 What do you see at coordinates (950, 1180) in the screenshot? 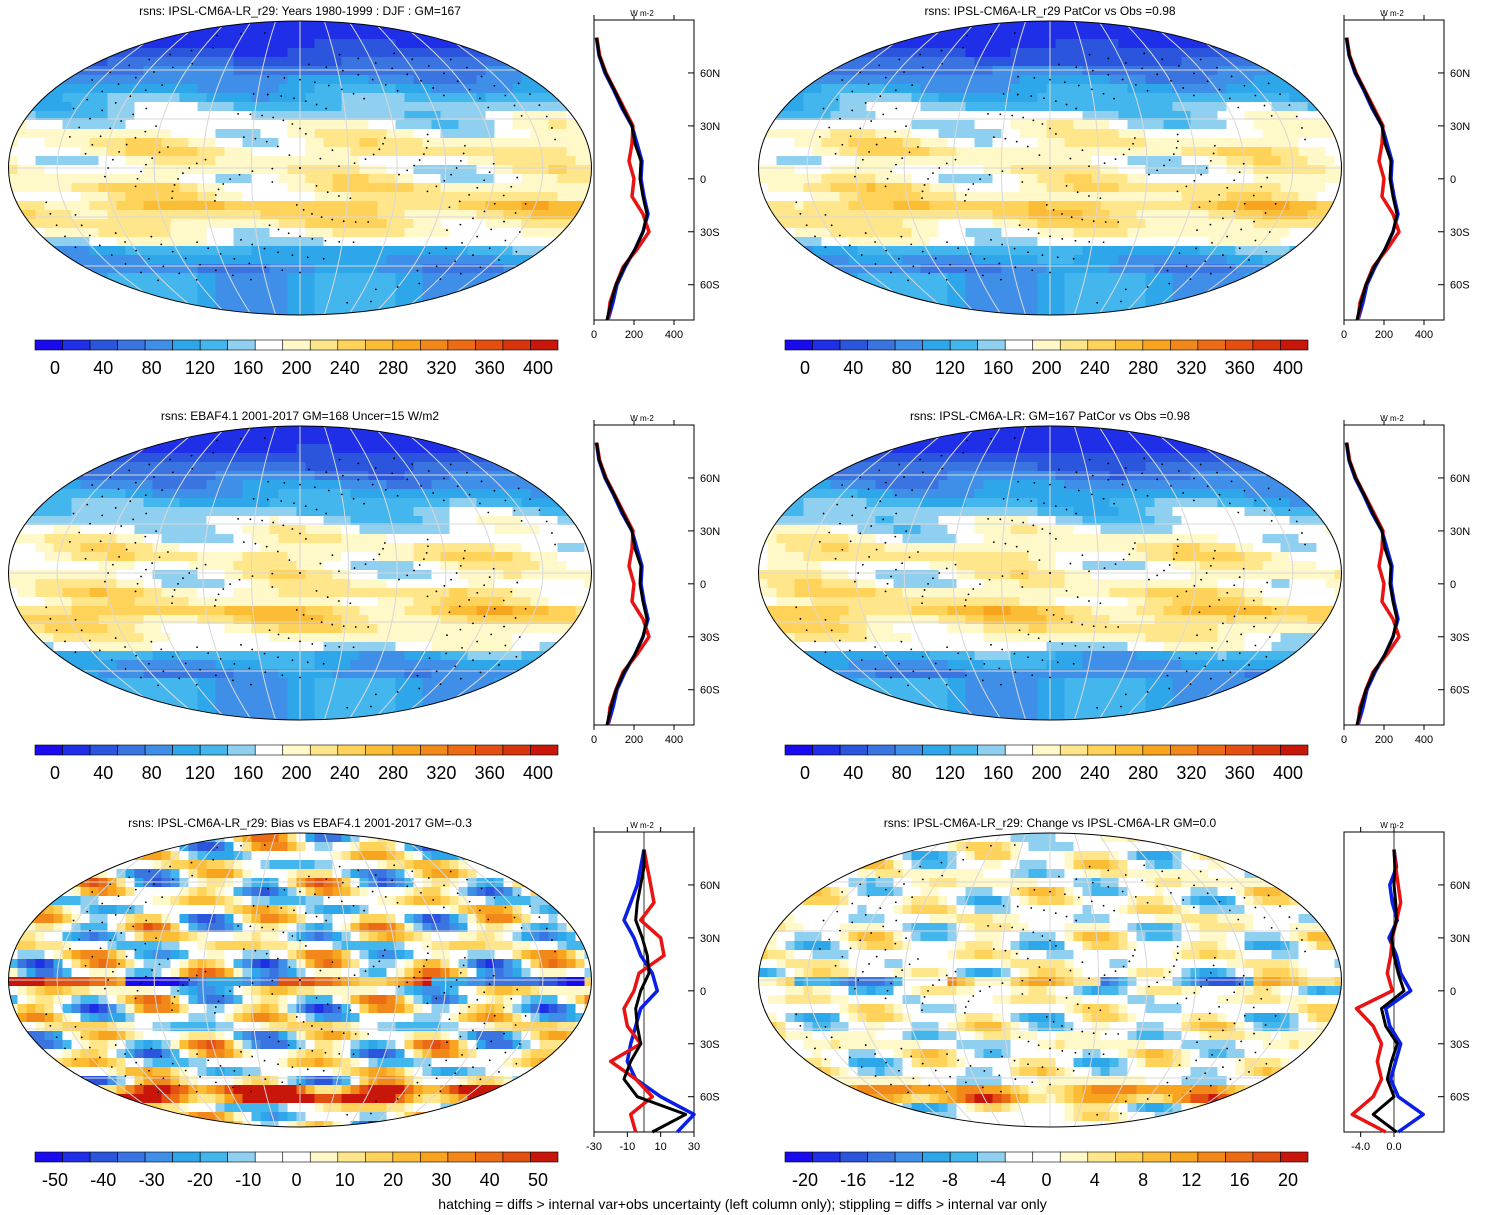
I see `colorbar-tick: -8` at bounding box center [950, 1180].